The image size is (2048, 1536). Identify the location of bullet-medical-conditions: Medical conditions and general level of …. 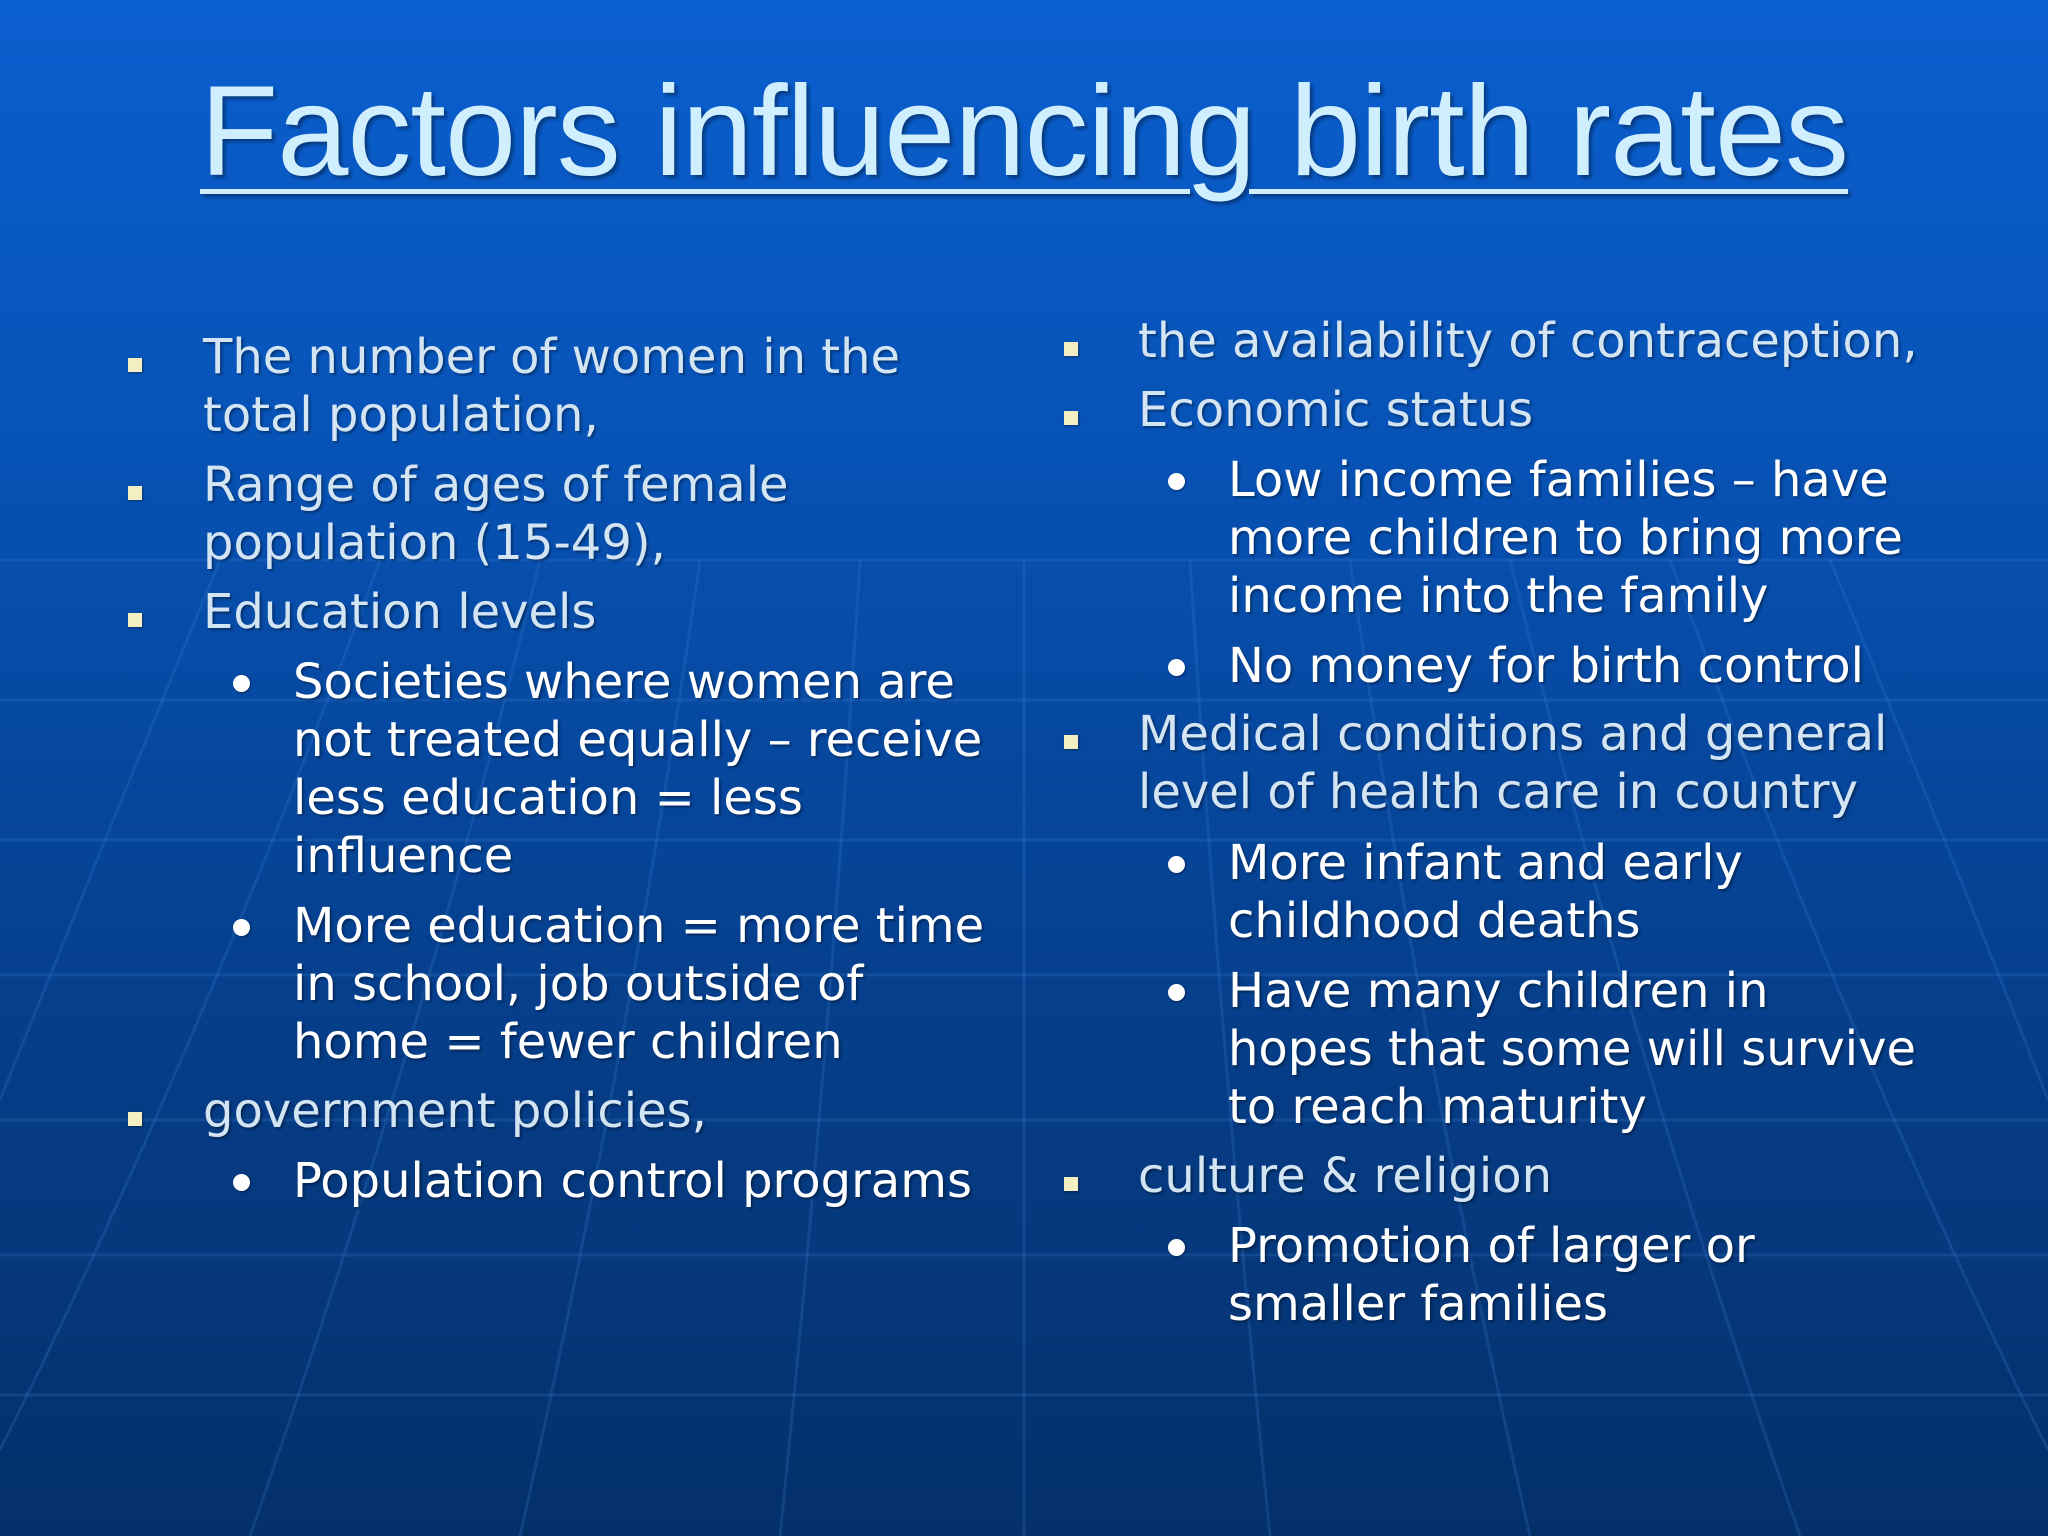
(1513, 763).